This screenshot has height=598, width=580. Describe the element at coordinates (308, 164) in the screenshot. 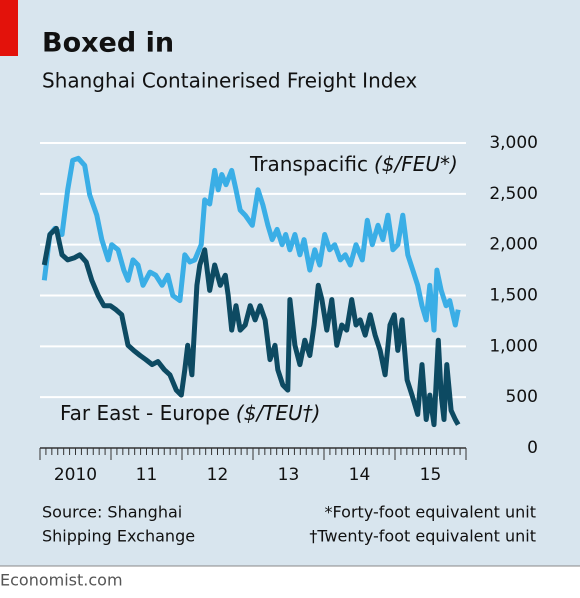

I see `series-name: Transpacific` at that location.